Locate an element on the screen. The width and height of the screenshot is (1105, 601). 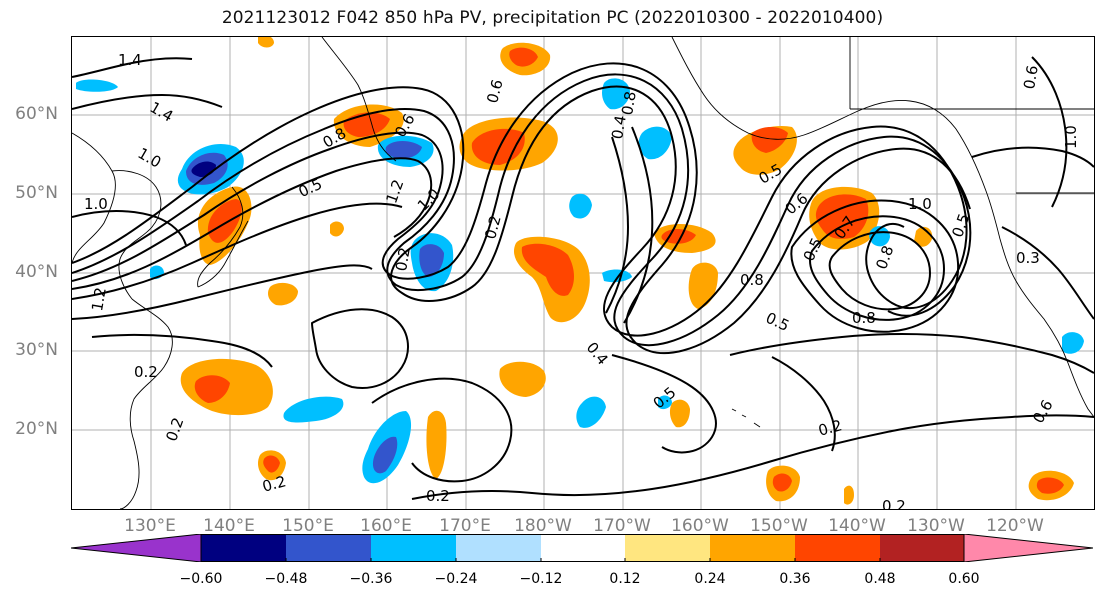
lon-label-180w: 180°W is located at coordinates (543, 526).